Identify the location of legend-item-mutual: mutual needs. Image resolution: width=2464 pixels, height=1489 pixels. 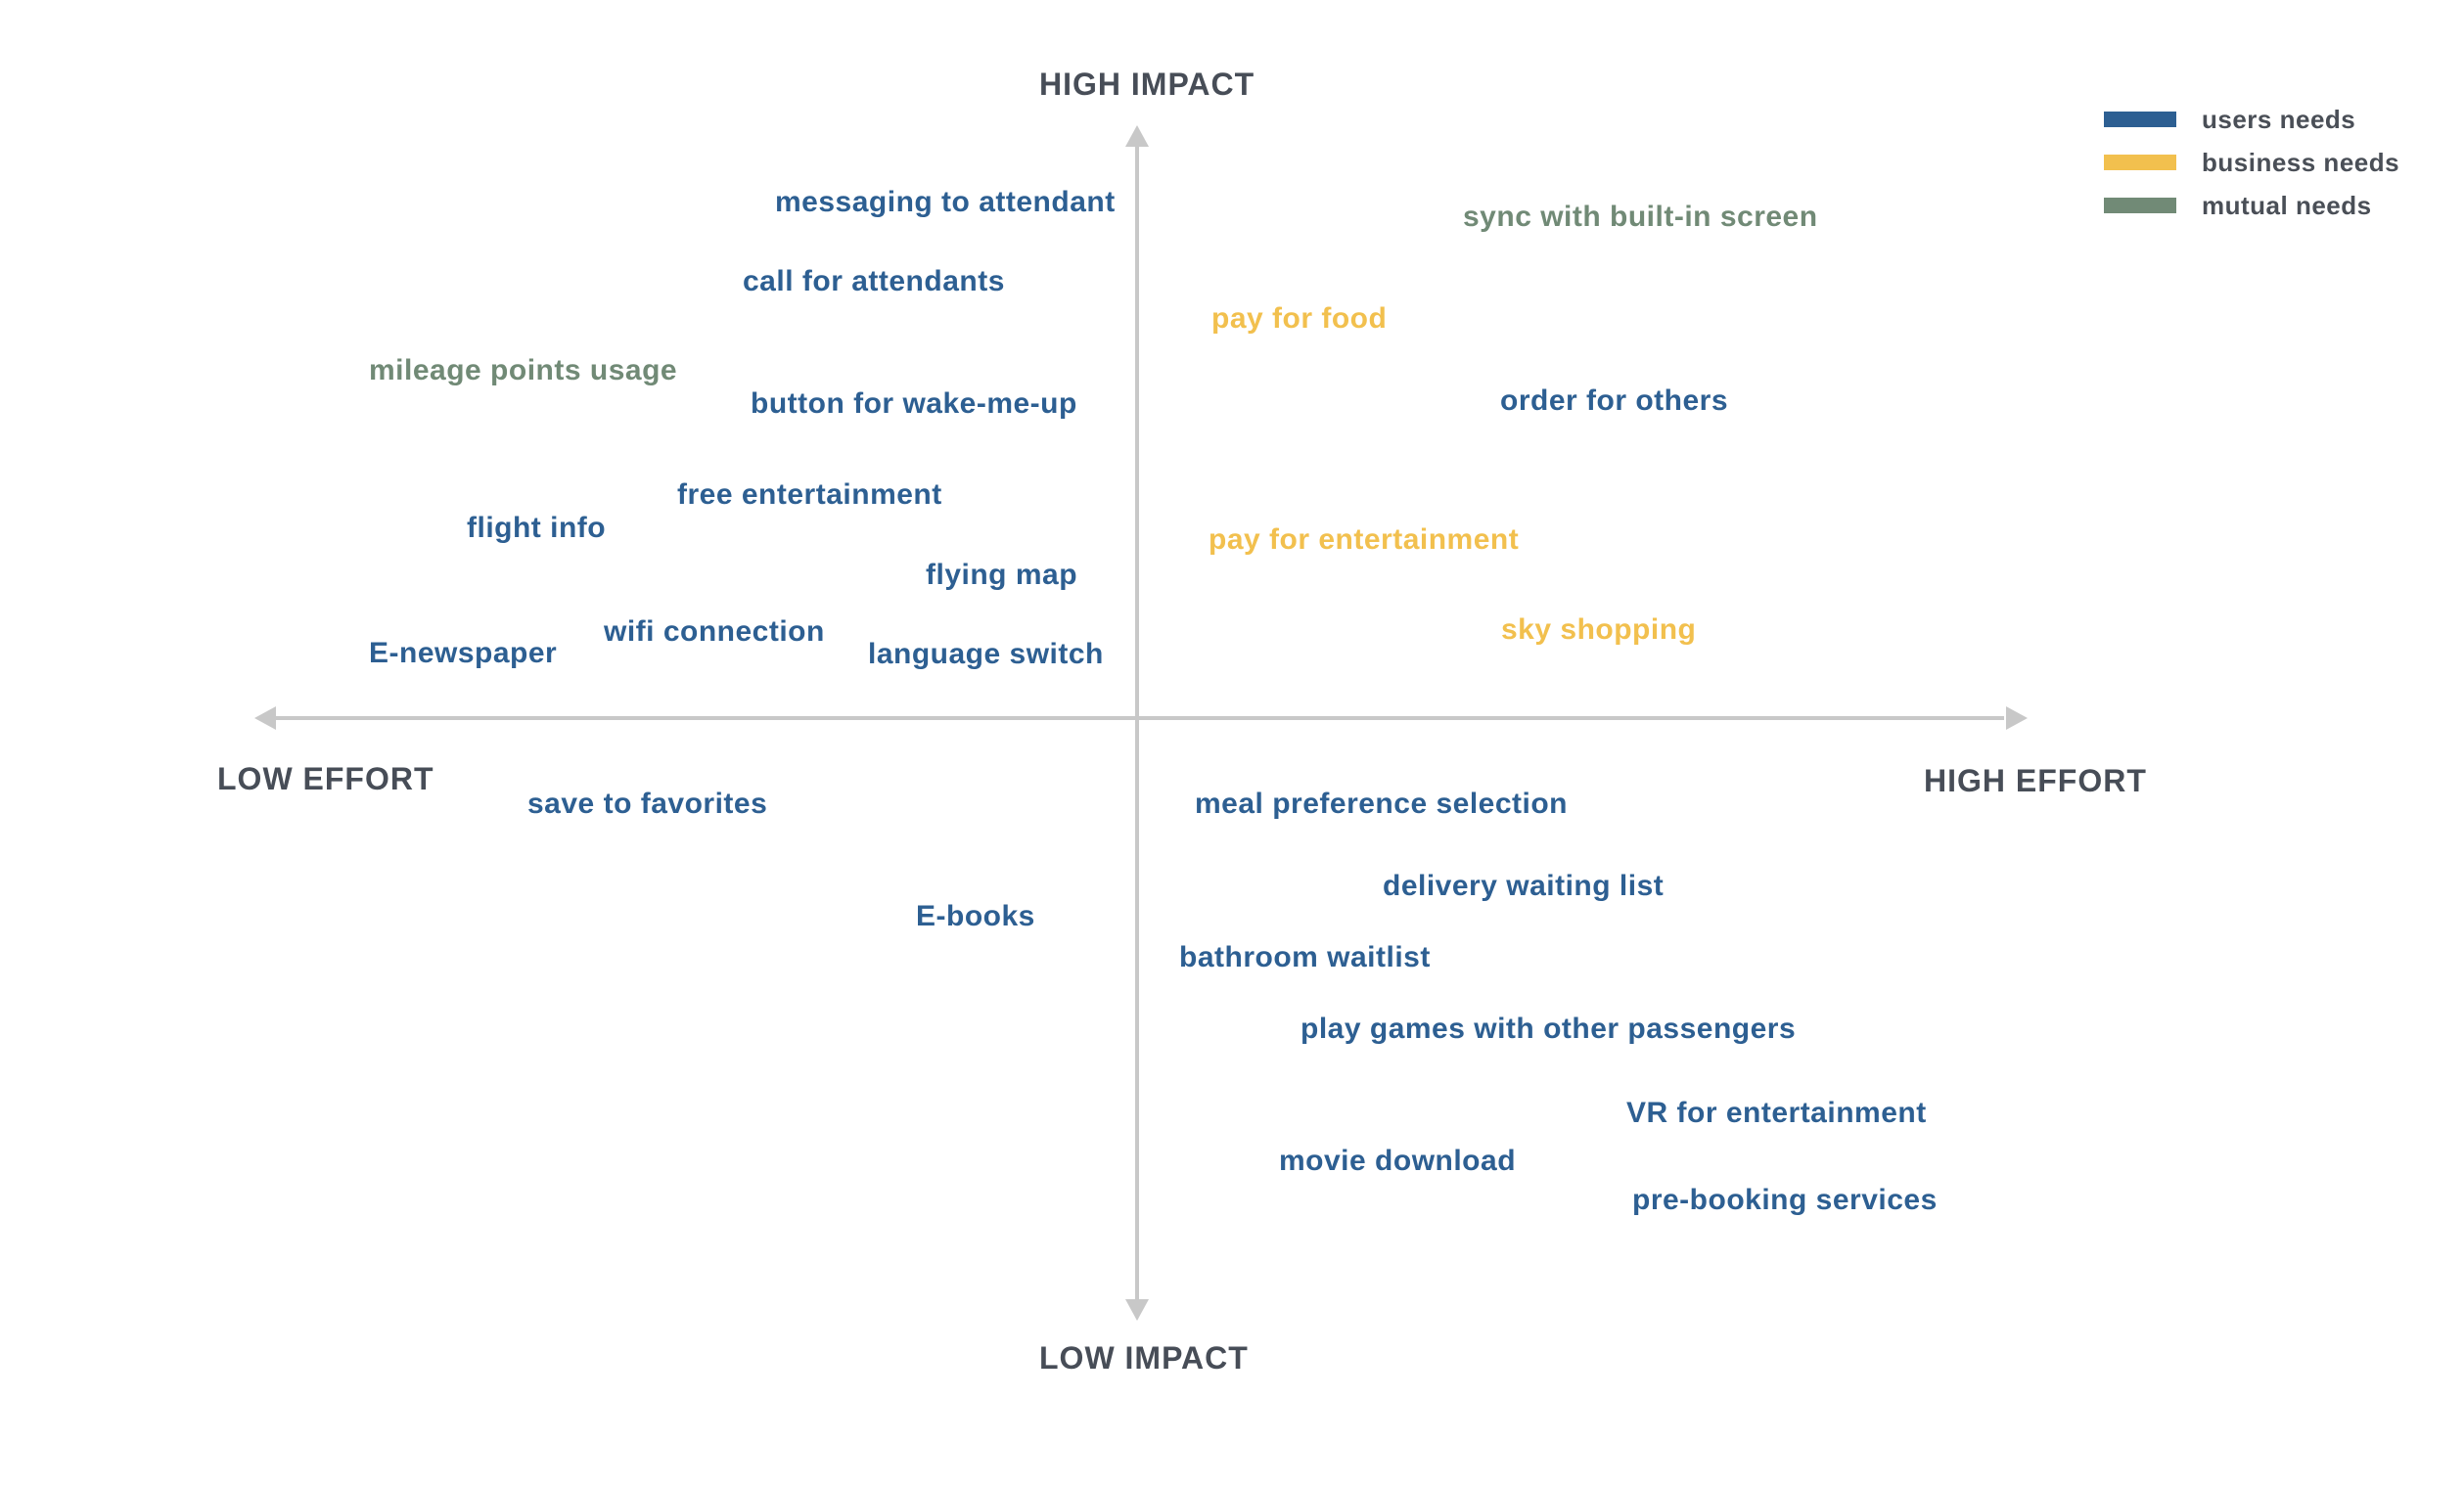
(2252, 205).